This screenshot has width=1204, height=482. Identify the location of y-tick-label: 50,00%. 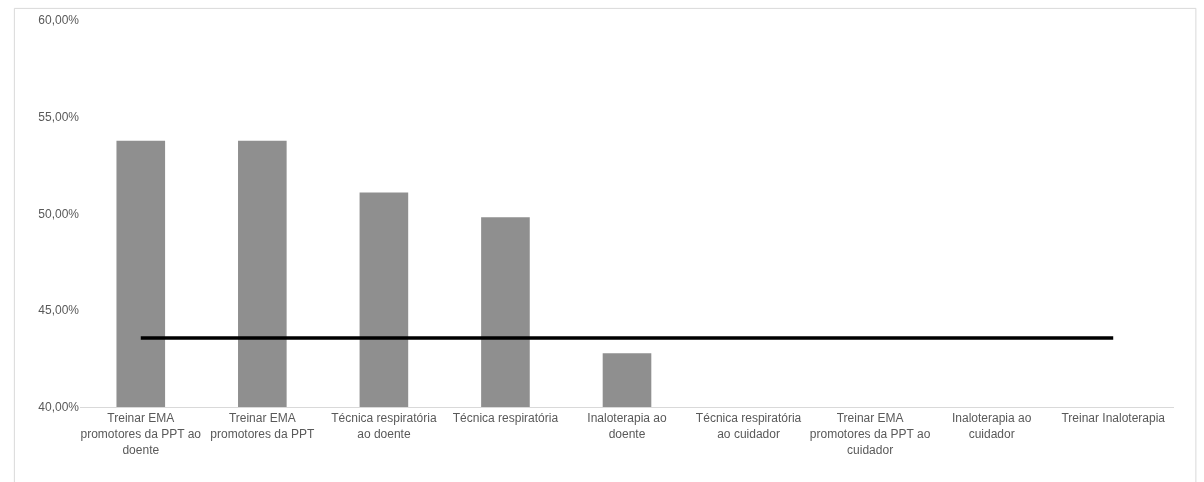
(59, 213).